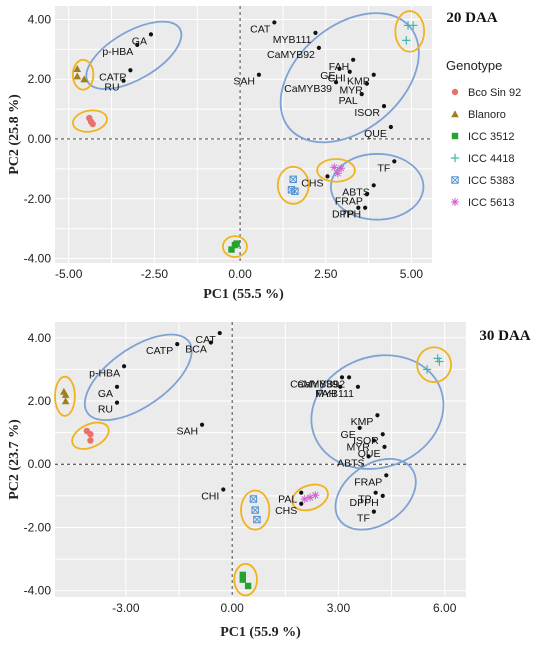  Describe the element at coordinates (352, 91) in the screenshot. I see `variable-label: MYR` at that location.